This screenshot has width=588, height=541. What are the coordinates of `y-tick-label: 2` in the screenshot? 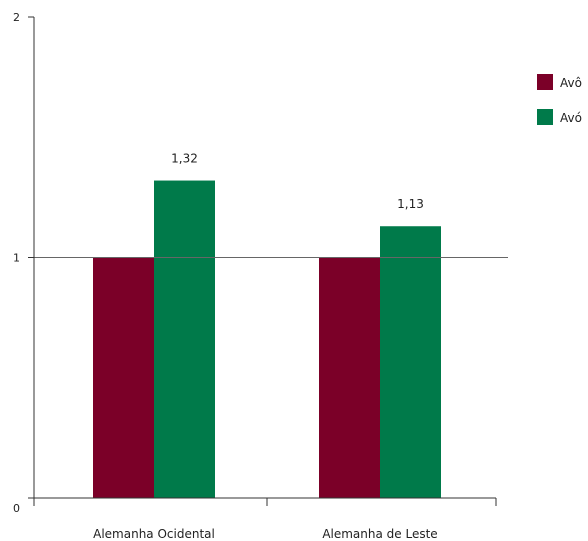 It's located at (16, 17).